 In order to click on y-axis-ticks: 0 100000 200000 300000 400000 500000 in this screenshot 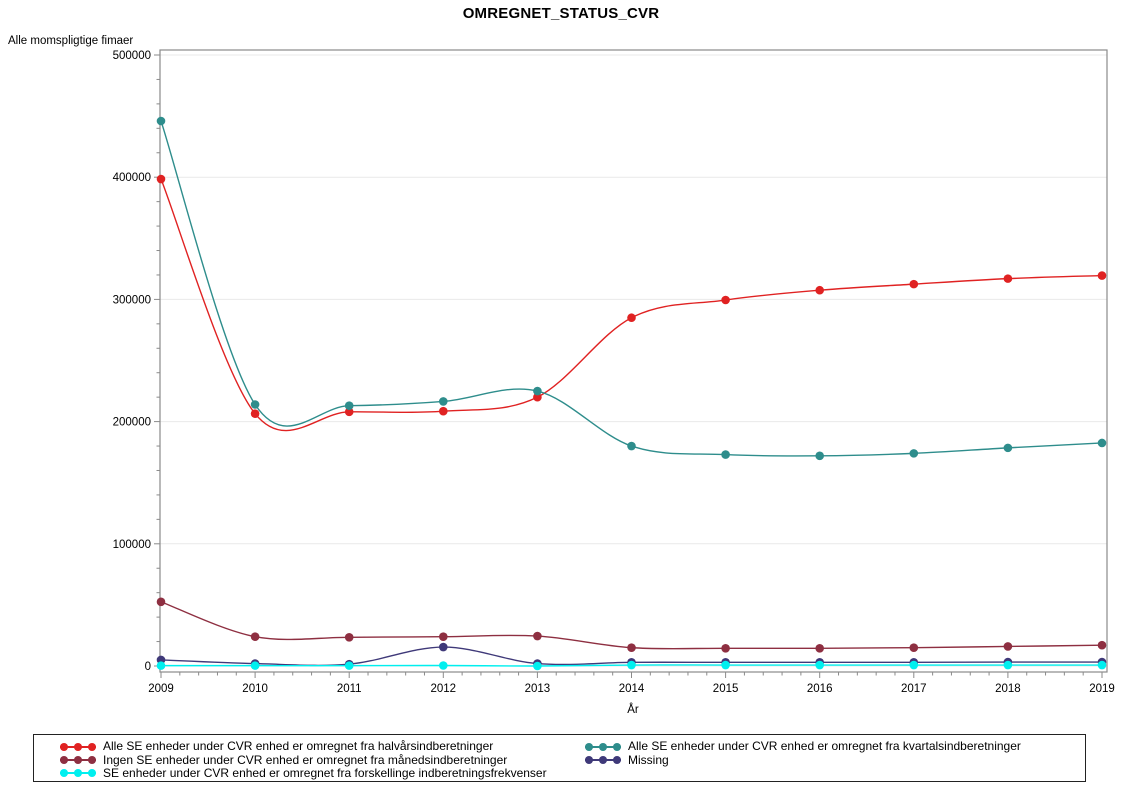, I will do `click(136, 361)`.